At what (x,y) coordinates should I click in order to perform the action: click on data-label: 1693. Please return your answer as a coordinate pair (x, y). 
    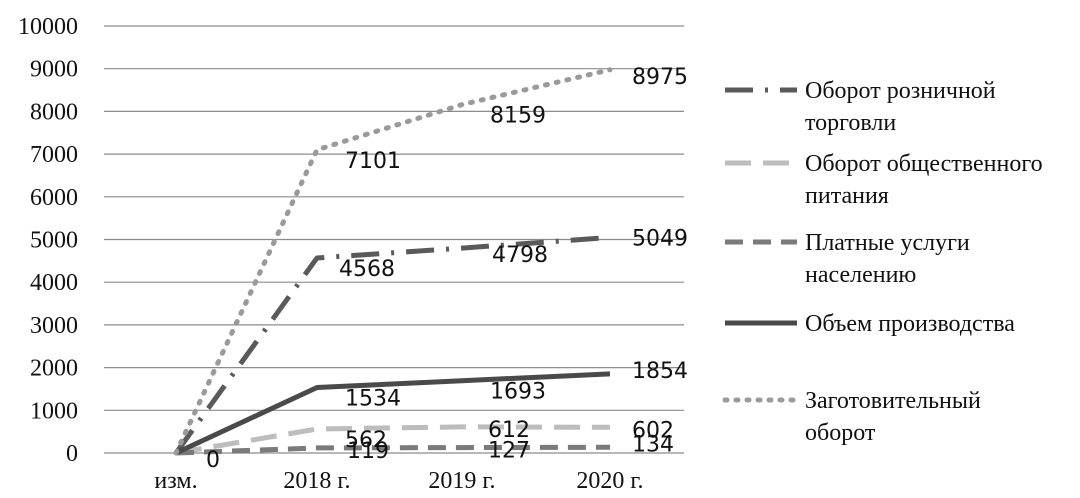
    Looking at the image, I should click on (518, 392).